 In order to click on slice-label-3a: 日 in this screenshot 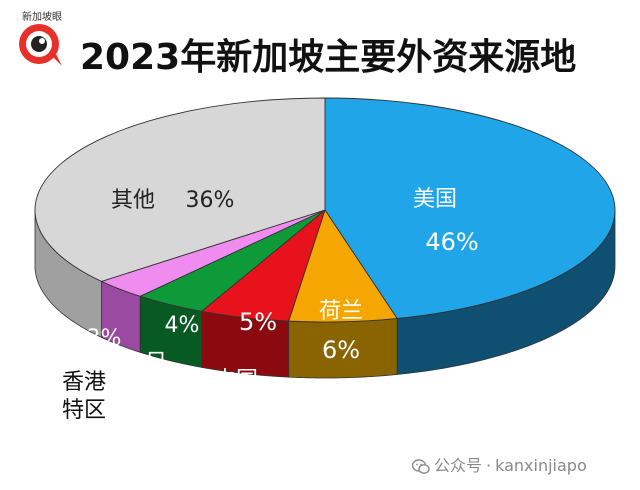, I will do `click(156, 362)`.